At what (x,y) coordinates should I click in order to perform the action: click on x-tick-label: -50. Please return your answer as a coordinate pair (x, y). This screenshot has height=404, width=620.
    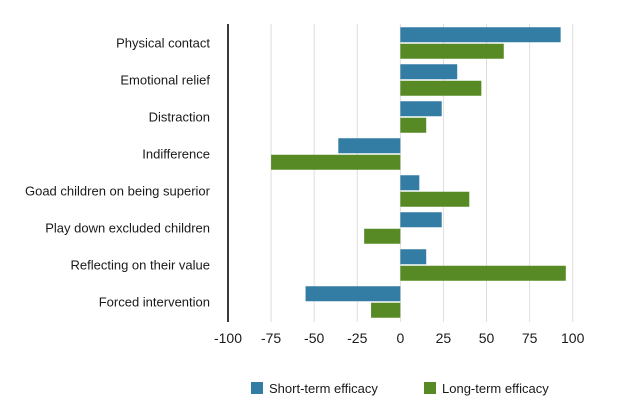
    Looking at the image, I should click on (314, 338).